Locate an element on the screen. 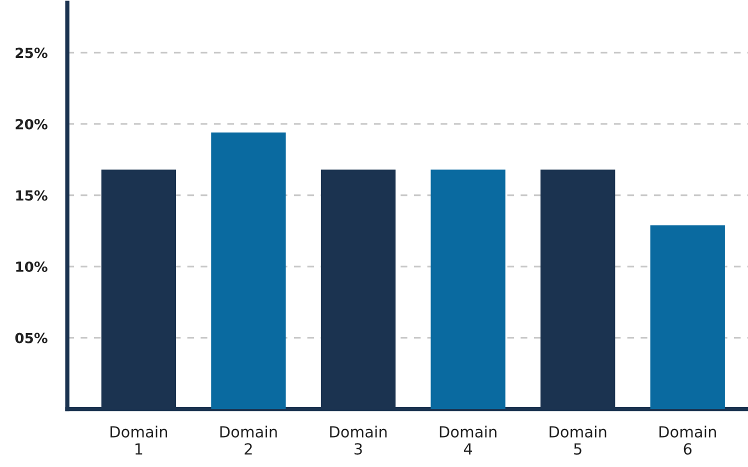 The width and height of the screenshot is (748, 467). y-tick-label: 15% is located at coordinates (32, 195).